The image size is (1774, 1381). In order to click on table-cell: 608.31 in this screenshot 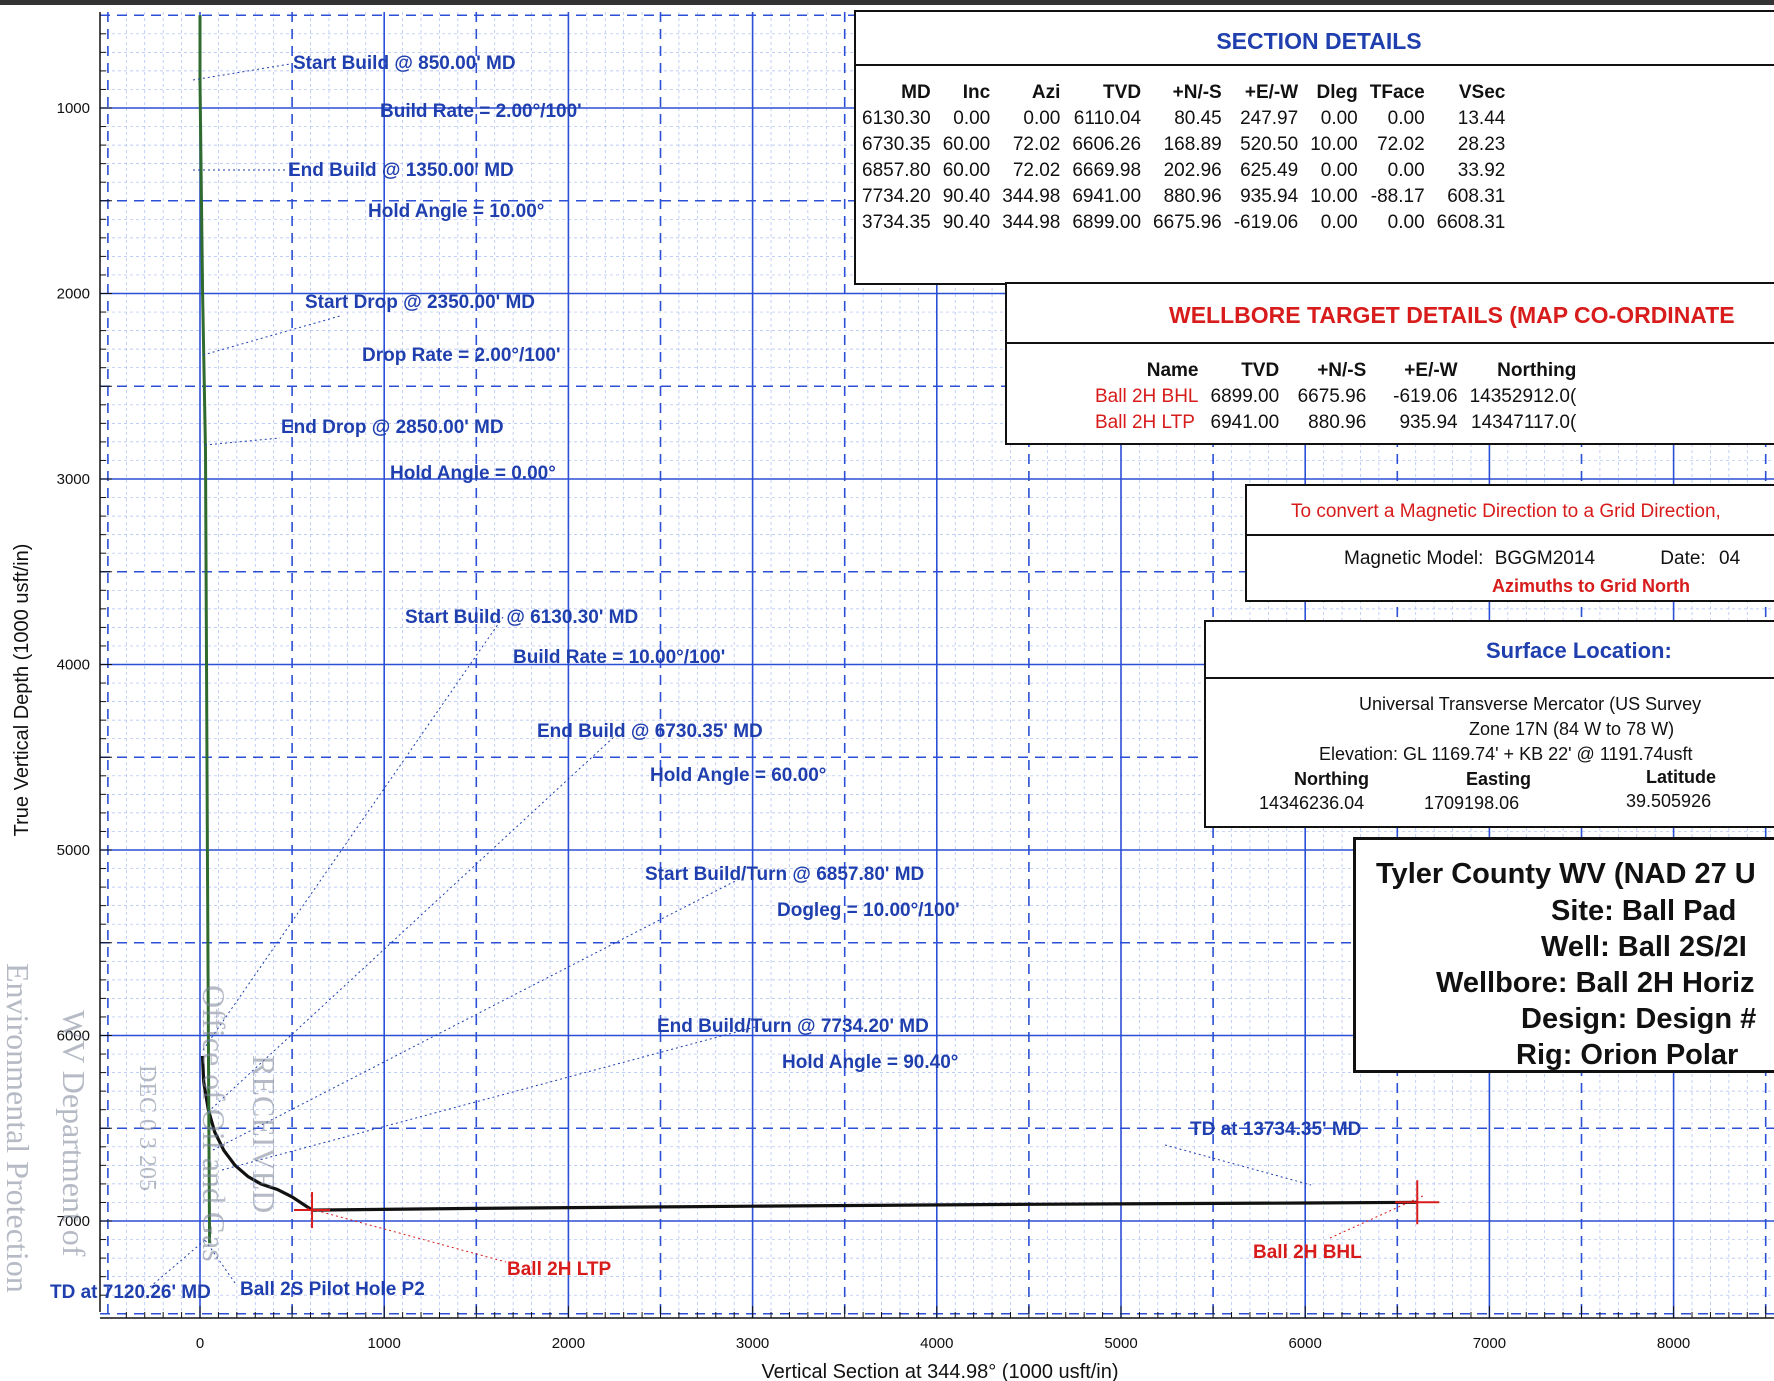, I will do `click(1476, 196)`.